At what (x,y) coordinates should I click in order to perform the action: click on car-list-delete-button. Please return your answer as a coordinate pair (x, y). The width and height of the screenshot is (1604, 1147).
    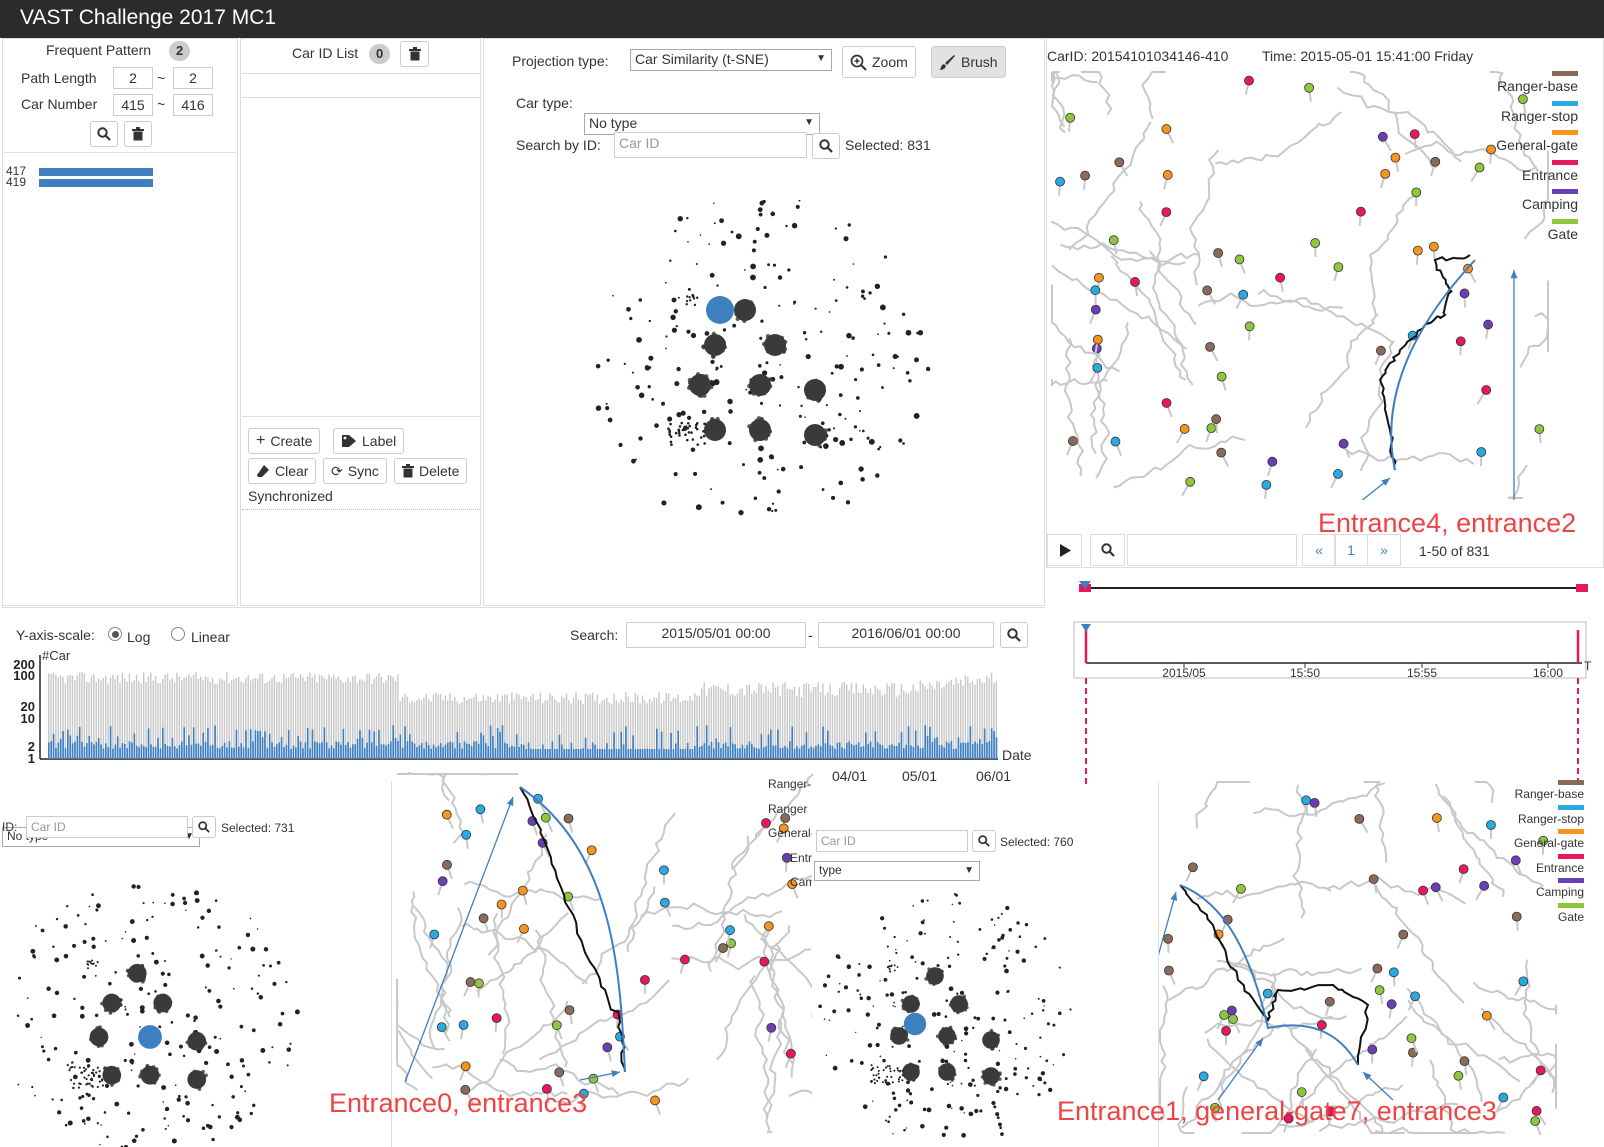
    Looking at the image, I should click on (414, 54).